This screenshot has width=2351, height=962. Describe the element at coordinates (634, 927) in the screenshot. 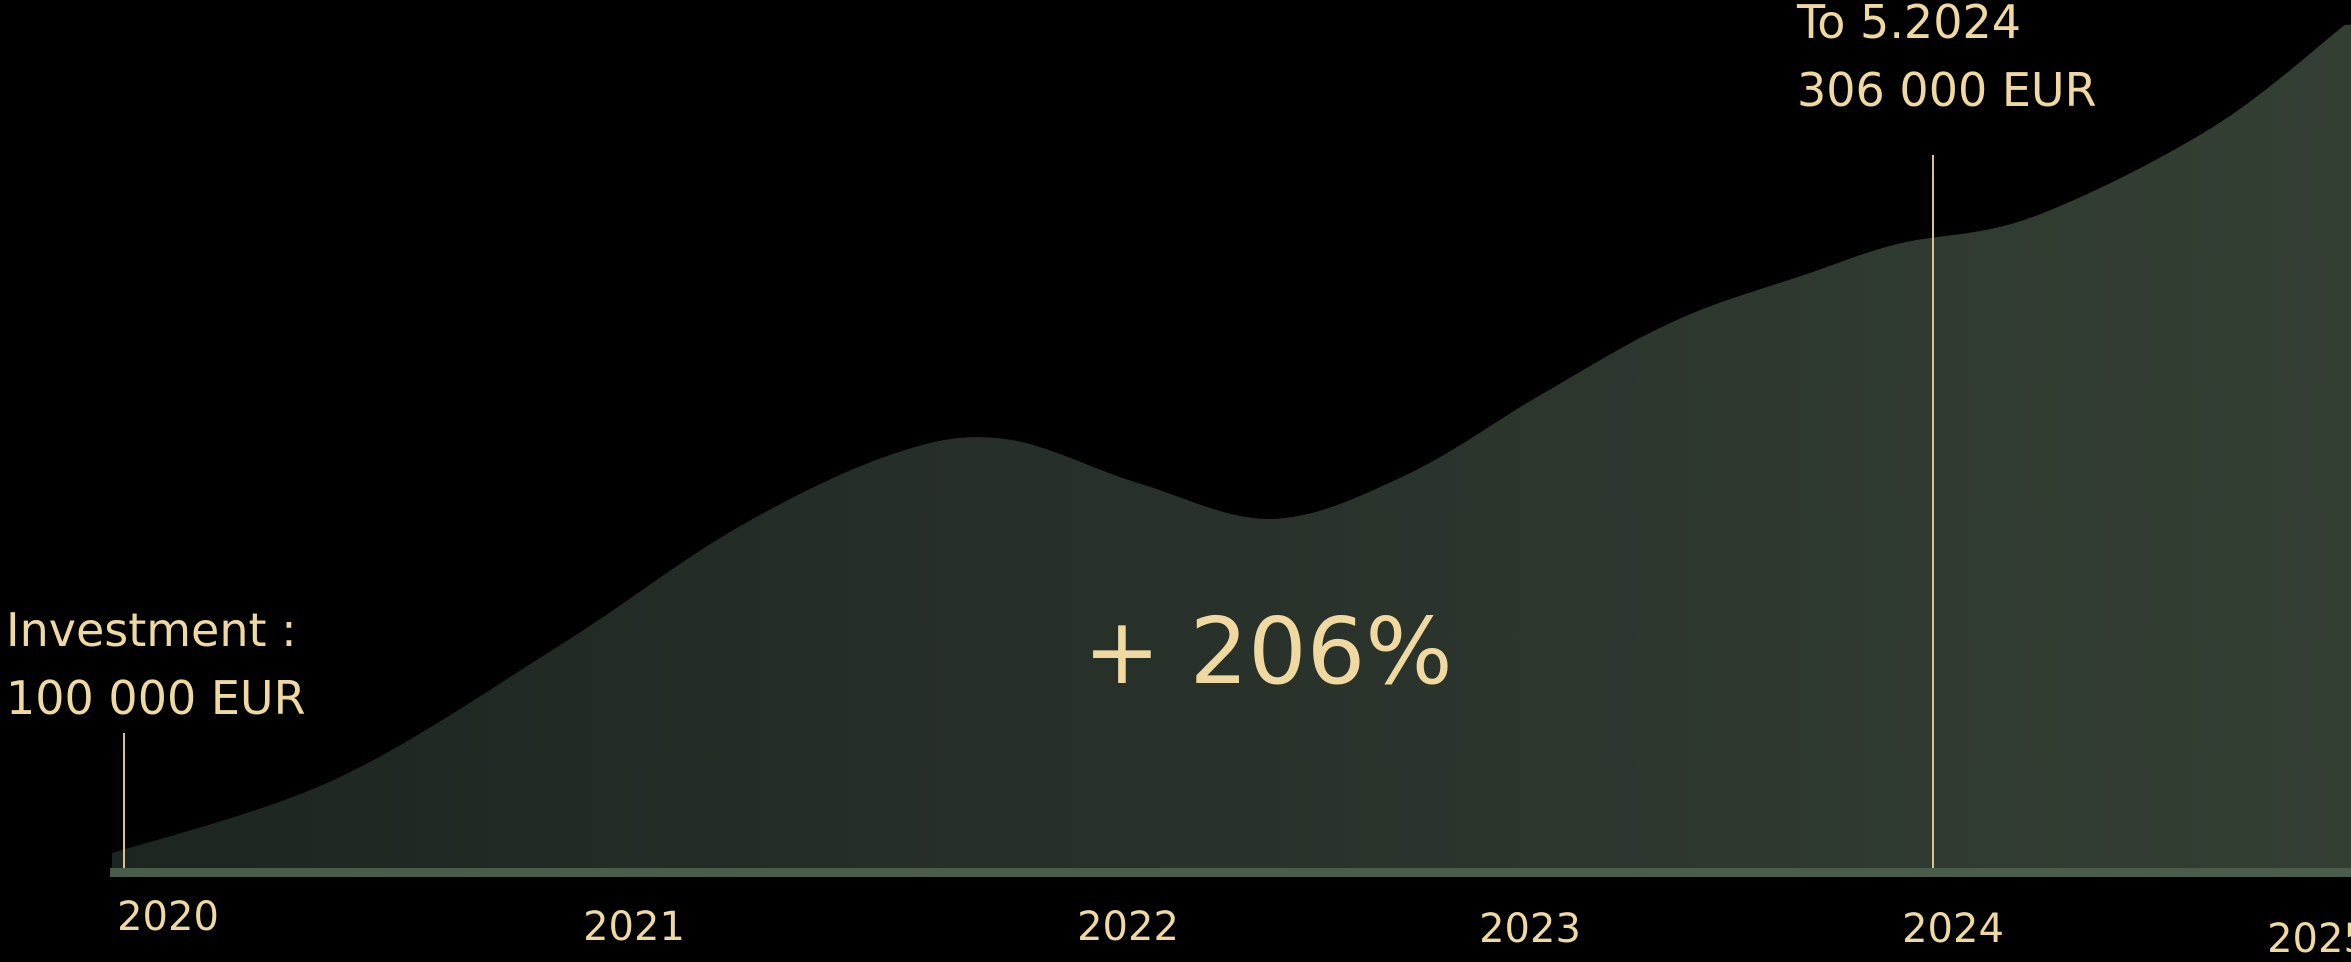

I see `x-tick-label: 2021` at that location.